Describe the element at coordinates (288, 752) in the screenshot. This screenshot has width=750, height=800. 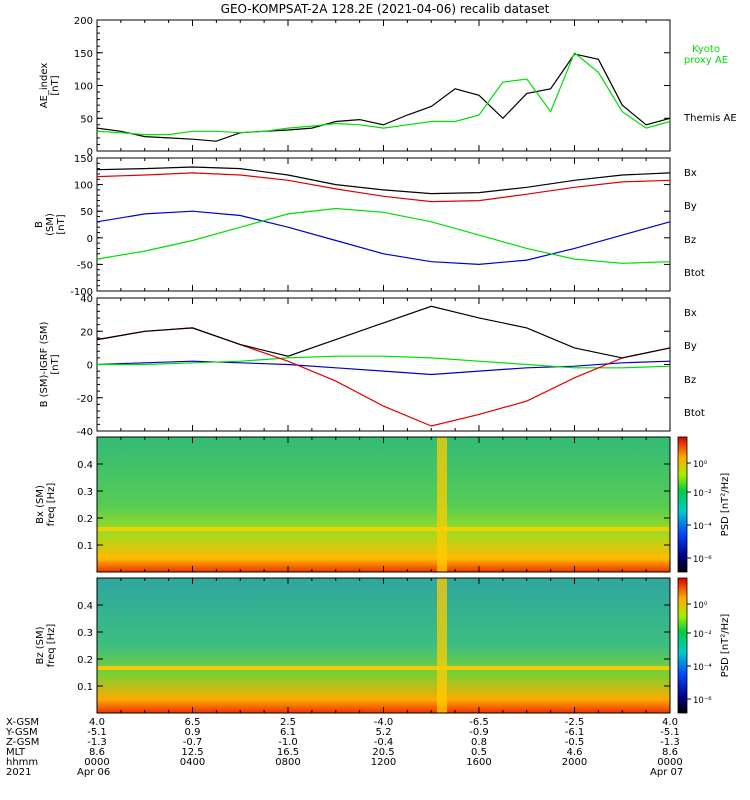
I see `x-axis-cell: 16.5` at that location.